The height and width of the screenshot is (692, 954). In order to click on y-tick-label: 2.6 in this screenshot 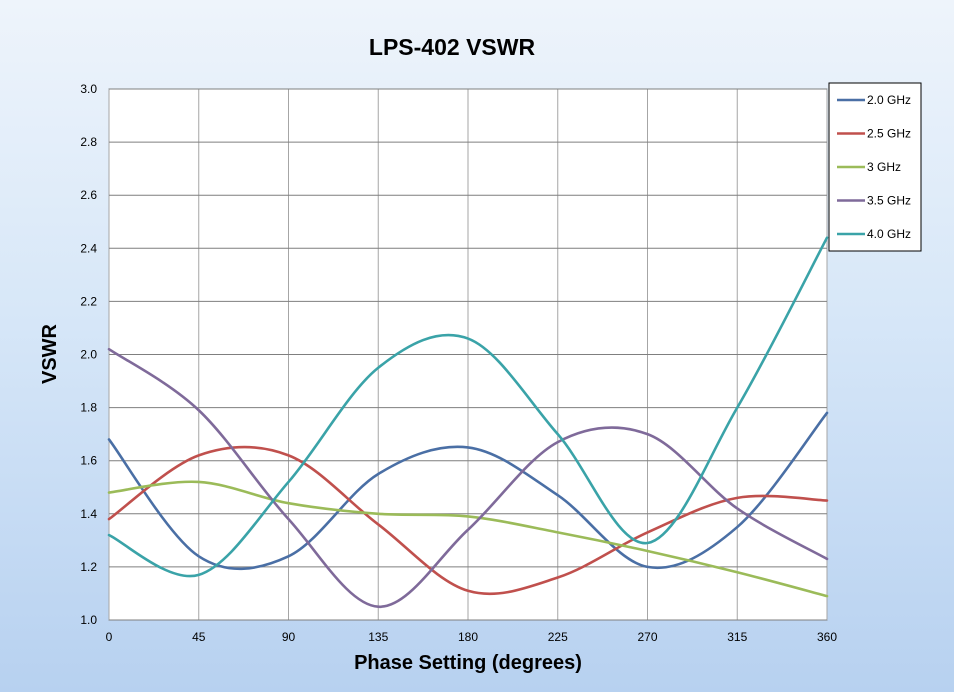, I will do `click(88, 195)`.